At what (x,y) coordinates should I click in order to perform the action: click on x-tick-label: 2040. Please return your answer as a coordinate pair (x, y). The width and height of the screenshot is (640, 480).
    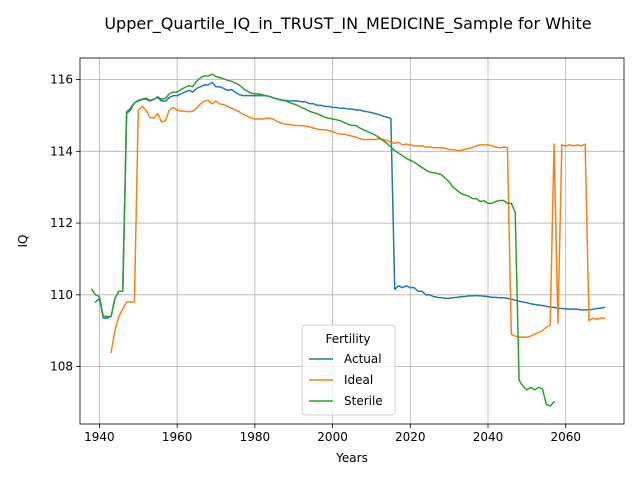
    Looking at the image, I should click on (488, 437).